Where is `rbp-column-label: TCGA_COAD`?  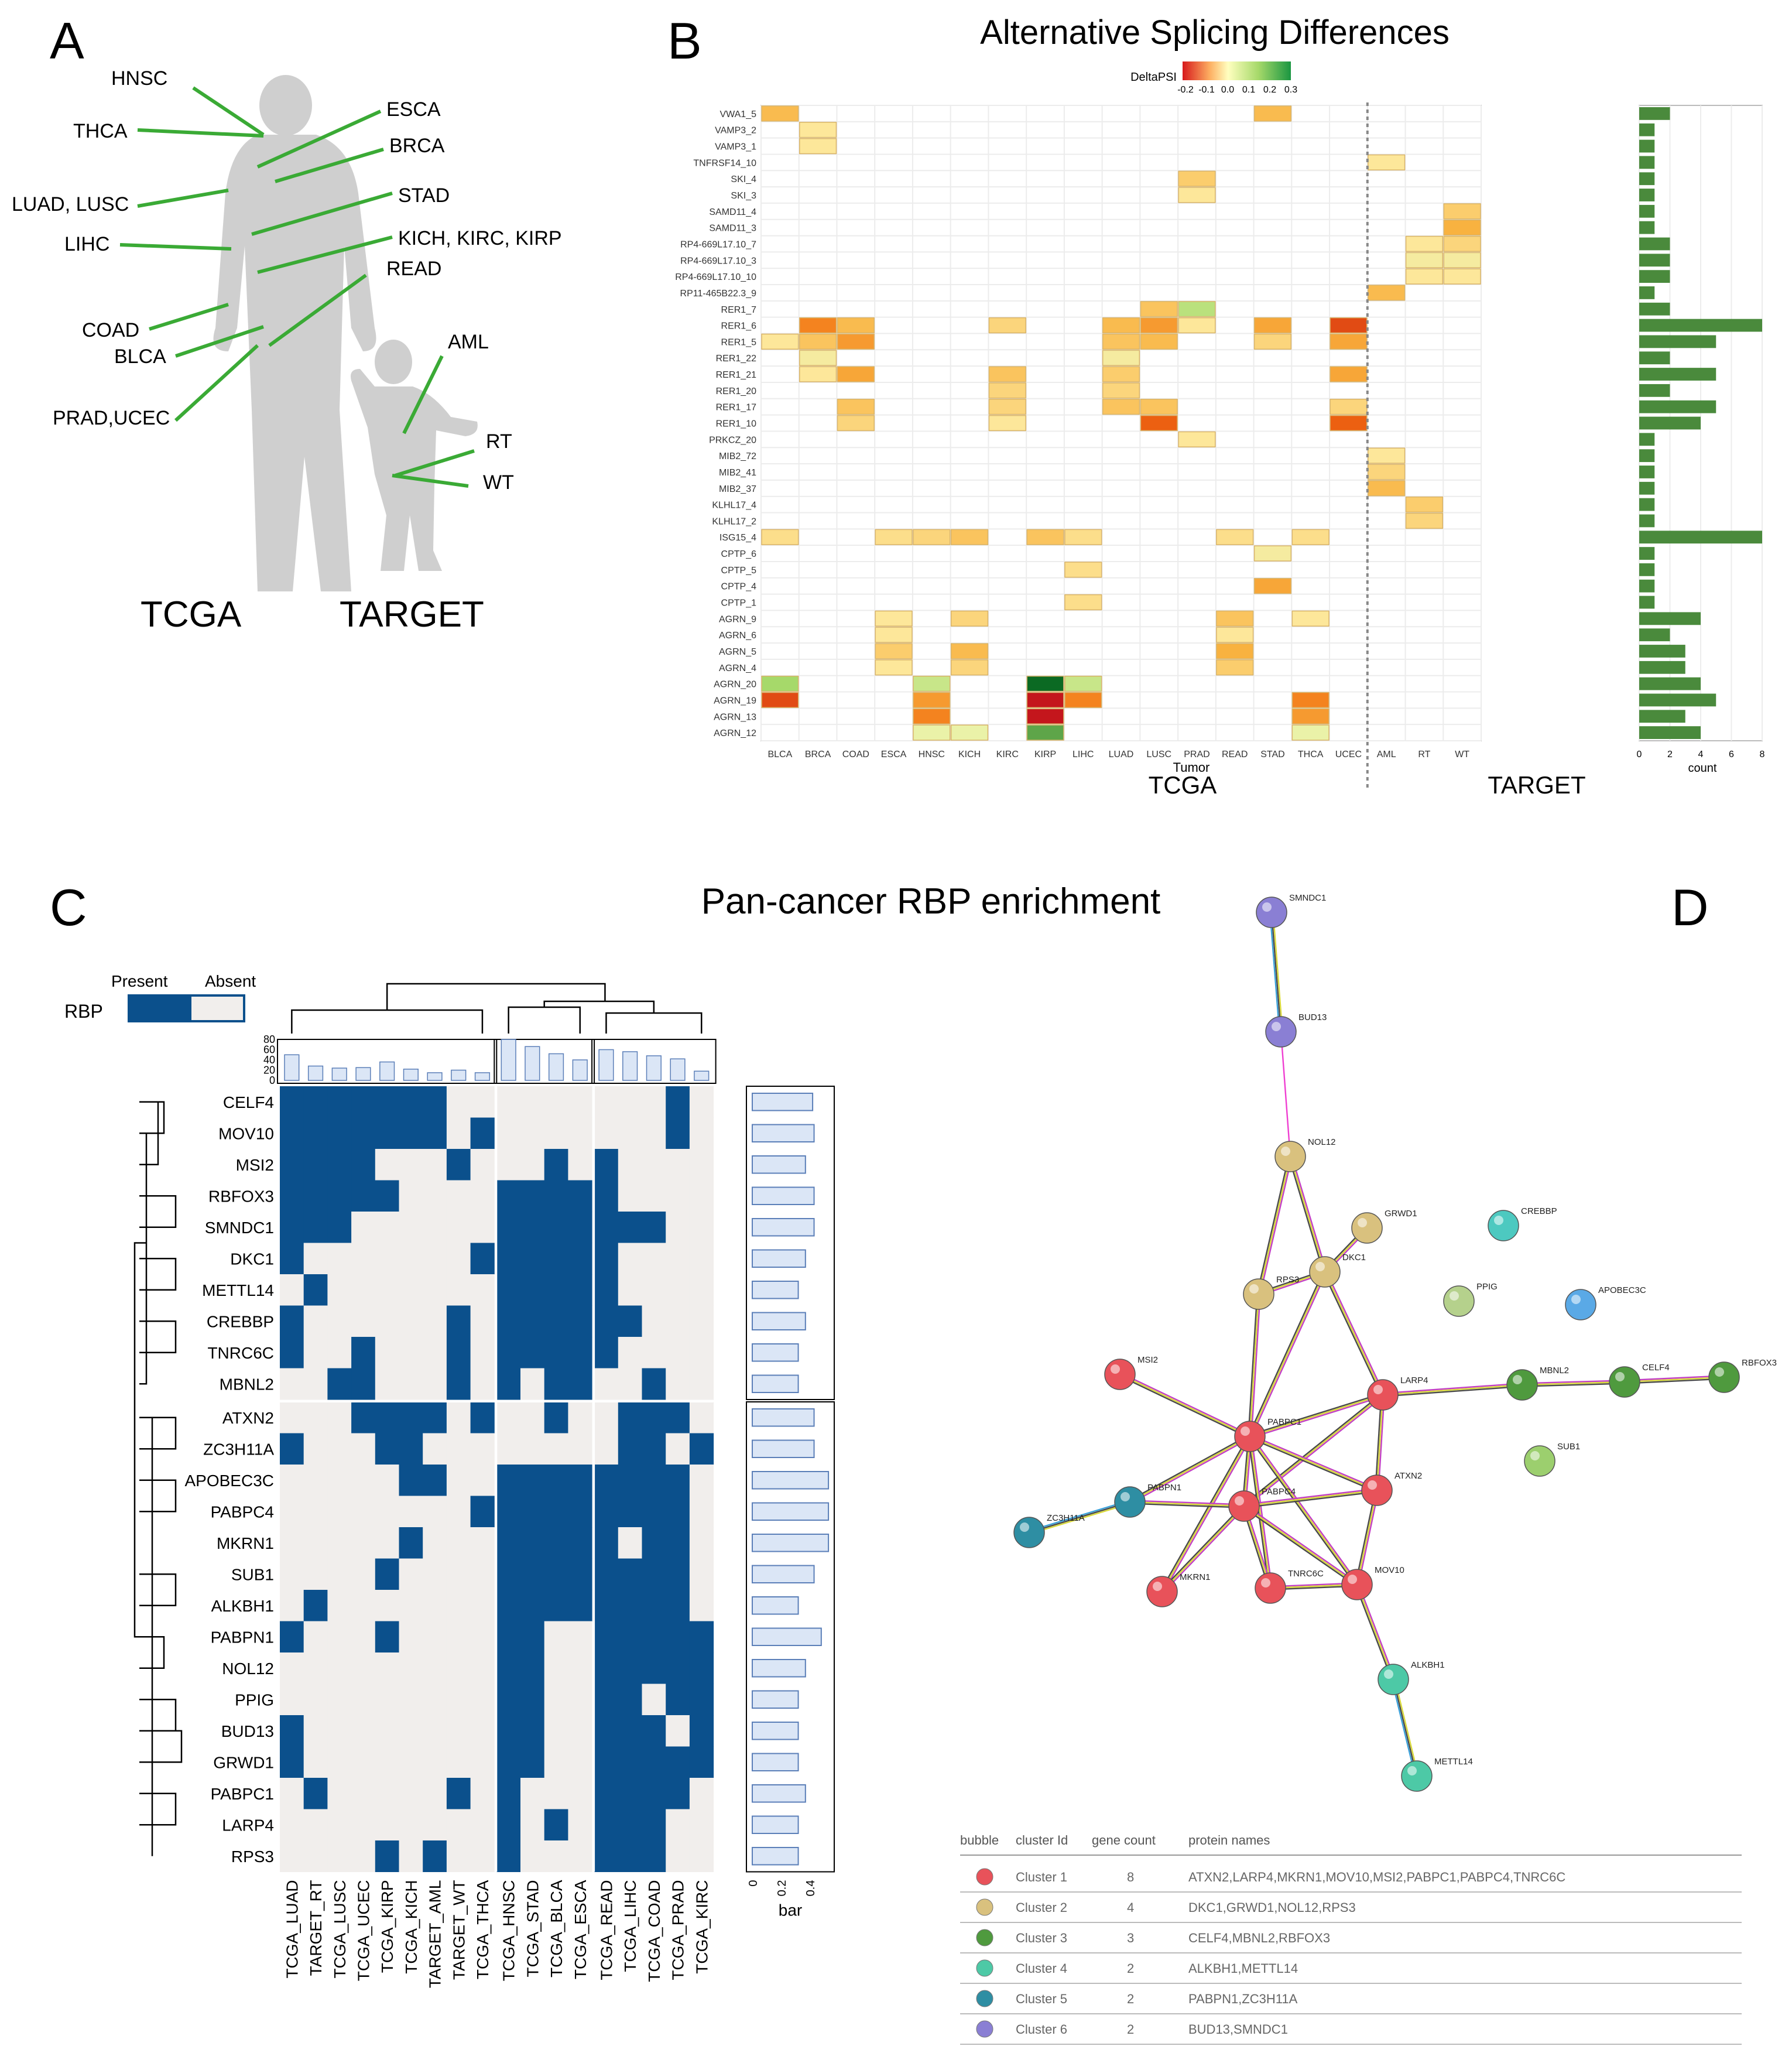 rbp-column-label: TCGA_COAD is located at coordinates (654, 1931).